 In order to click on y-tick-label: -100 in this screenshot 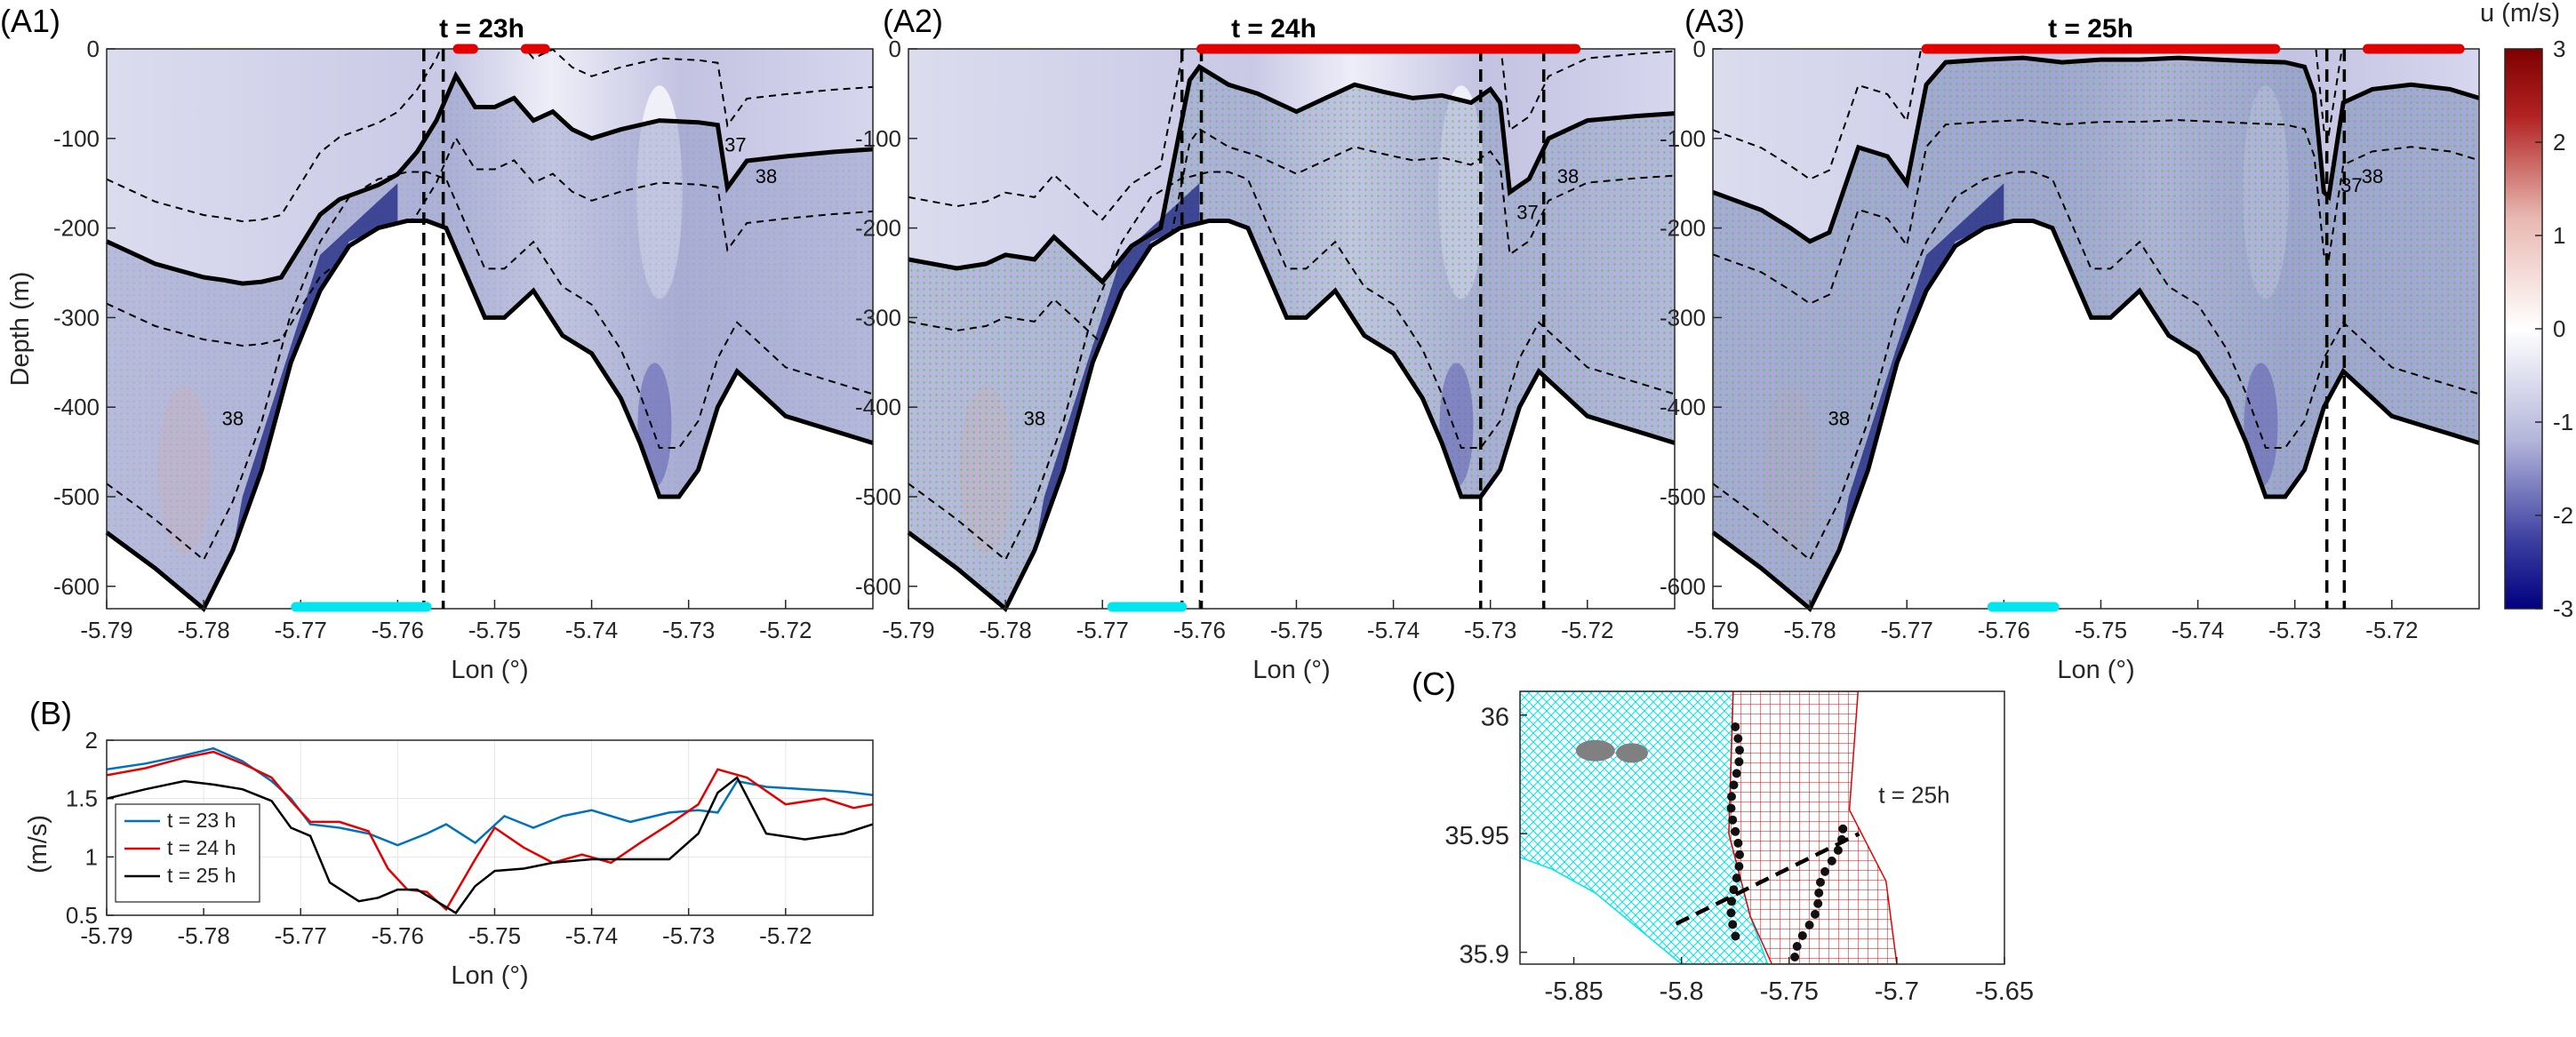, I will do `click(1683, 138)`.